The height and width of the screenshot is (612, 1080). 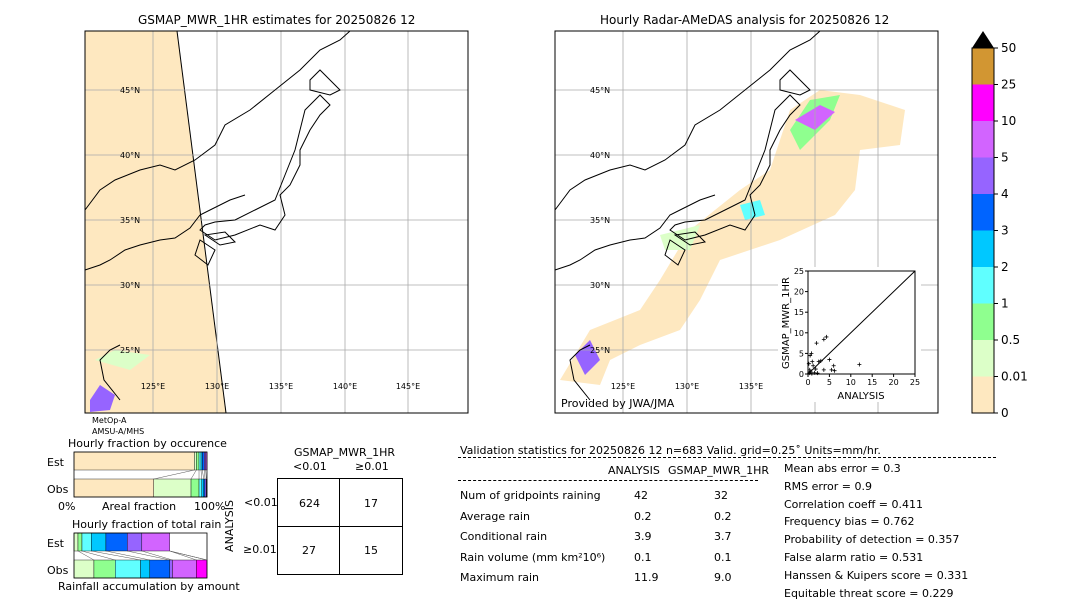 What do you see at coordinates (309, 503) in the screenshot?
I see `ct-cell: 624` at bounding box center [309, 503].